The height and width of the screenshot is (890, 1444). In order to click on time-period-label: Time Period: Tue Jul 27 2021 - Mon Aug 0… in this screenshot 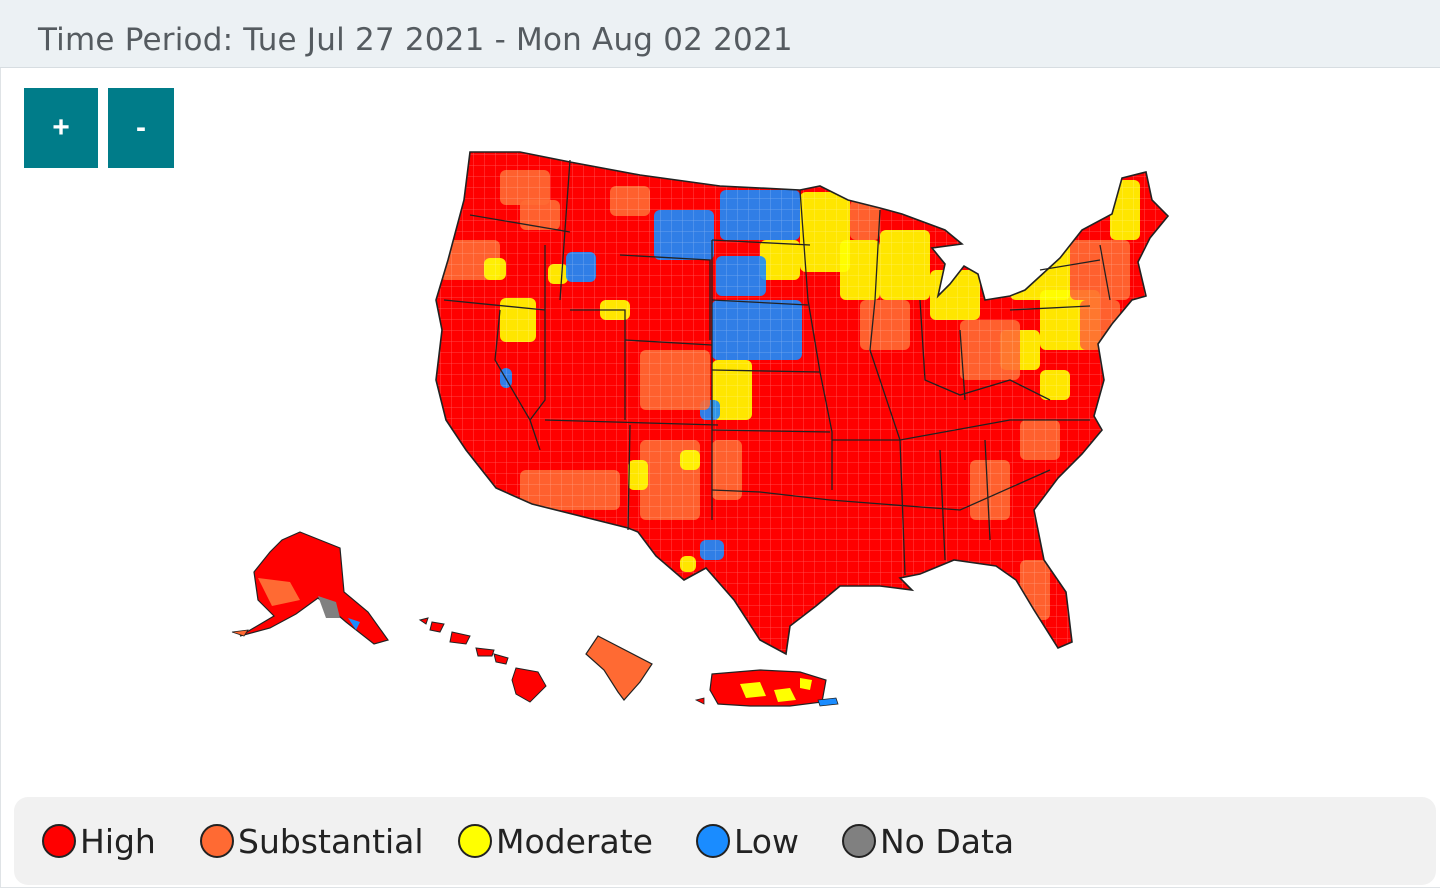, I will do `click(415, 40)`.